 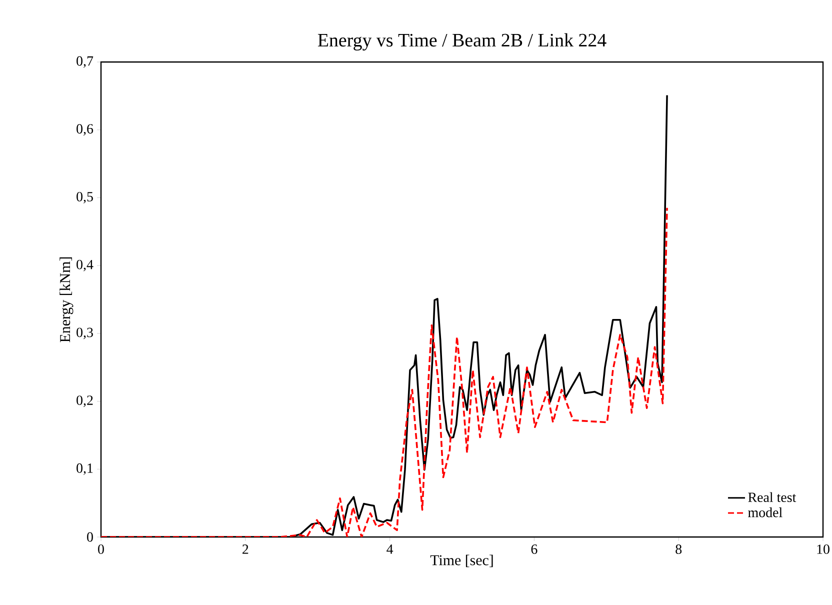 I want to click on chart-title: Energy vs Time / Beam 2B / Link 224, so click(x=462, y=41).